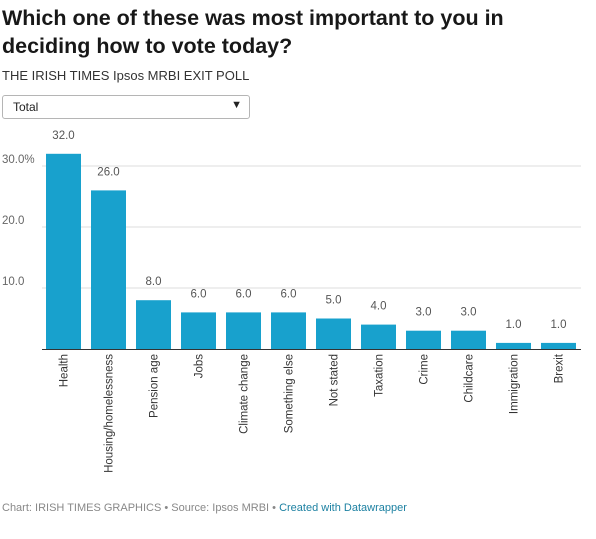 The height and width of the screenshot is (539, 596). I want to click on chevron-down-icon: ▼, so click(236, 105).